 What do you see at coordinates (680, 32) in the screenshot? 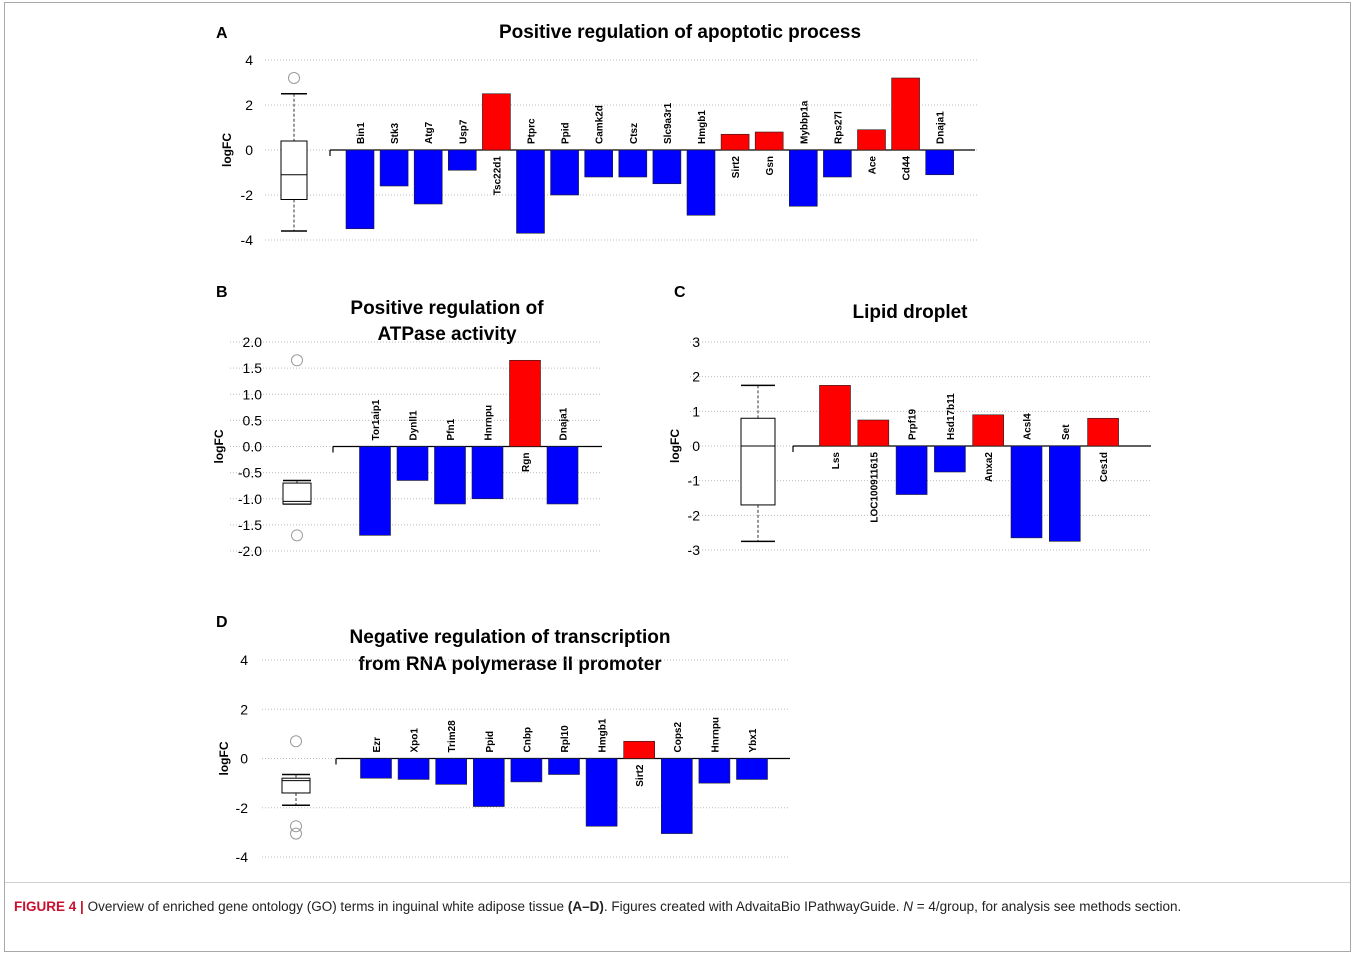
I see `chart-title: Positive regulation of apoptotic process` at bounding box center [680, 32].